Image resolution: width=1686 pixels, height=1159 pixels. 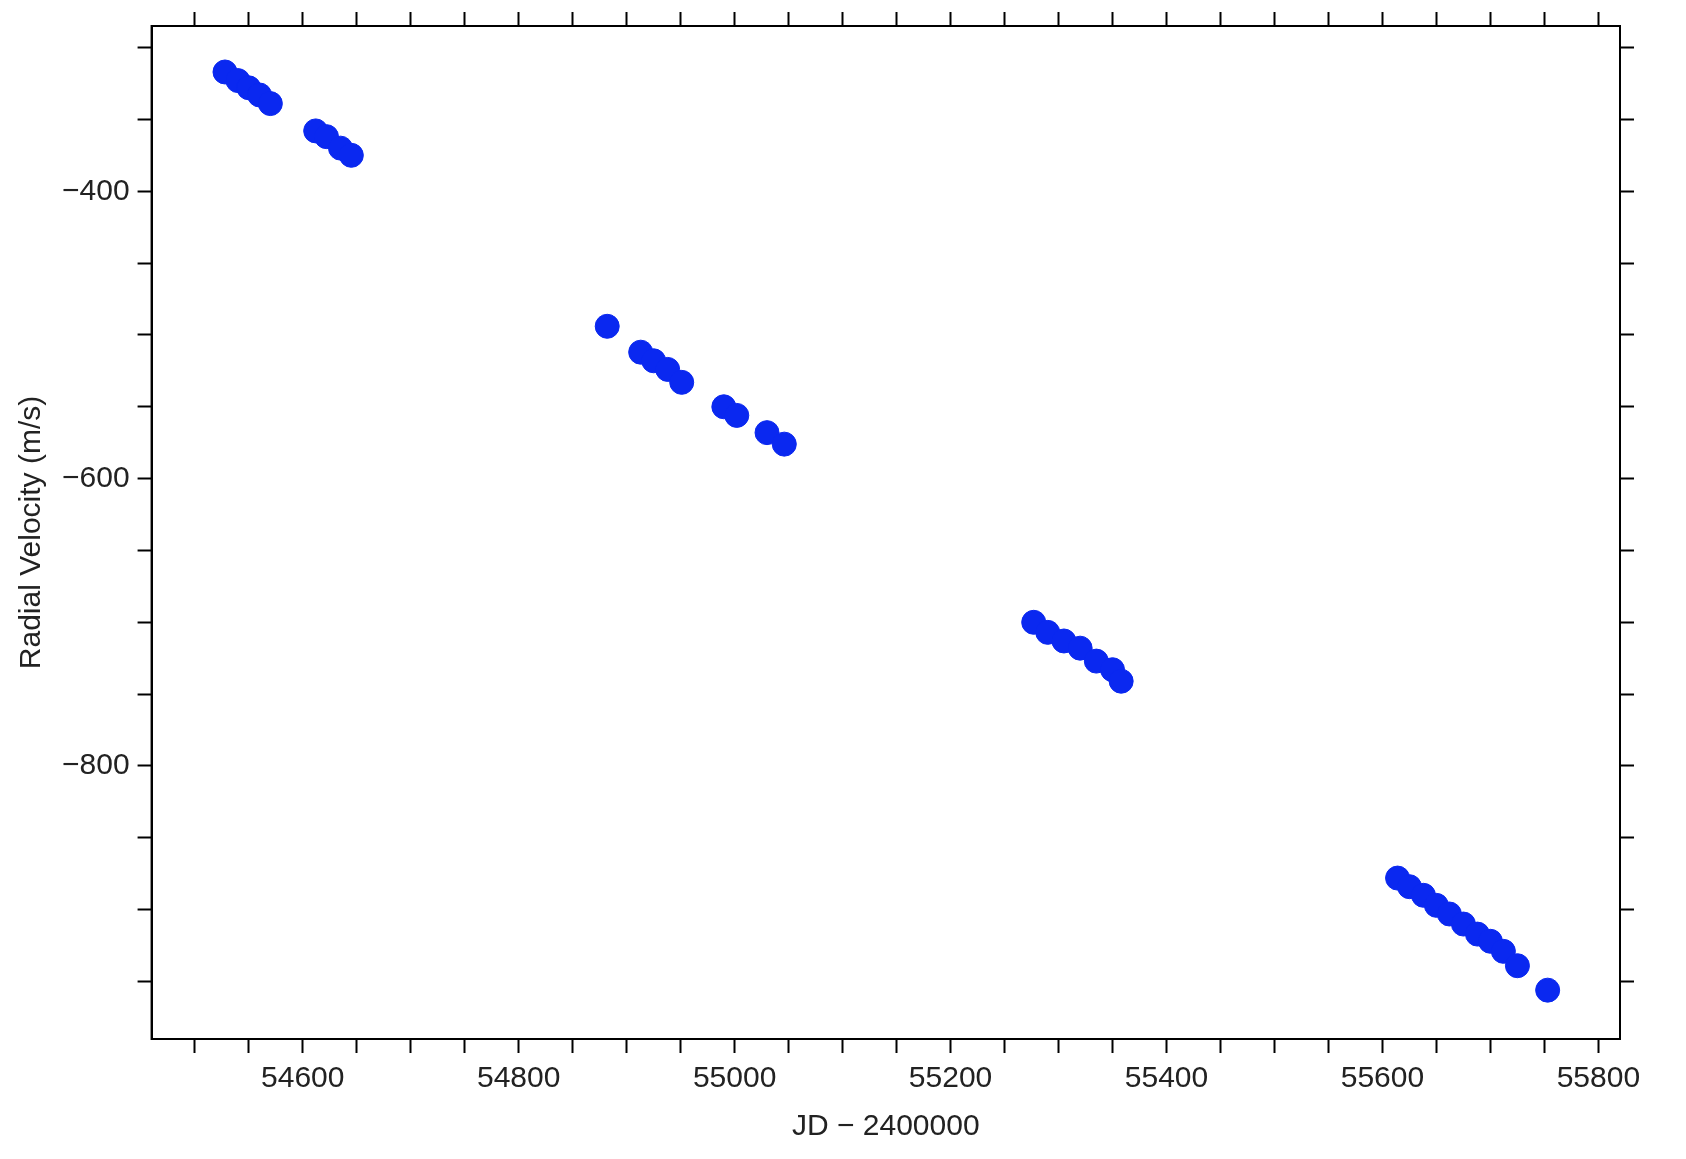 I want to click on y-tick-label: −600, so click(x=96, y=476).